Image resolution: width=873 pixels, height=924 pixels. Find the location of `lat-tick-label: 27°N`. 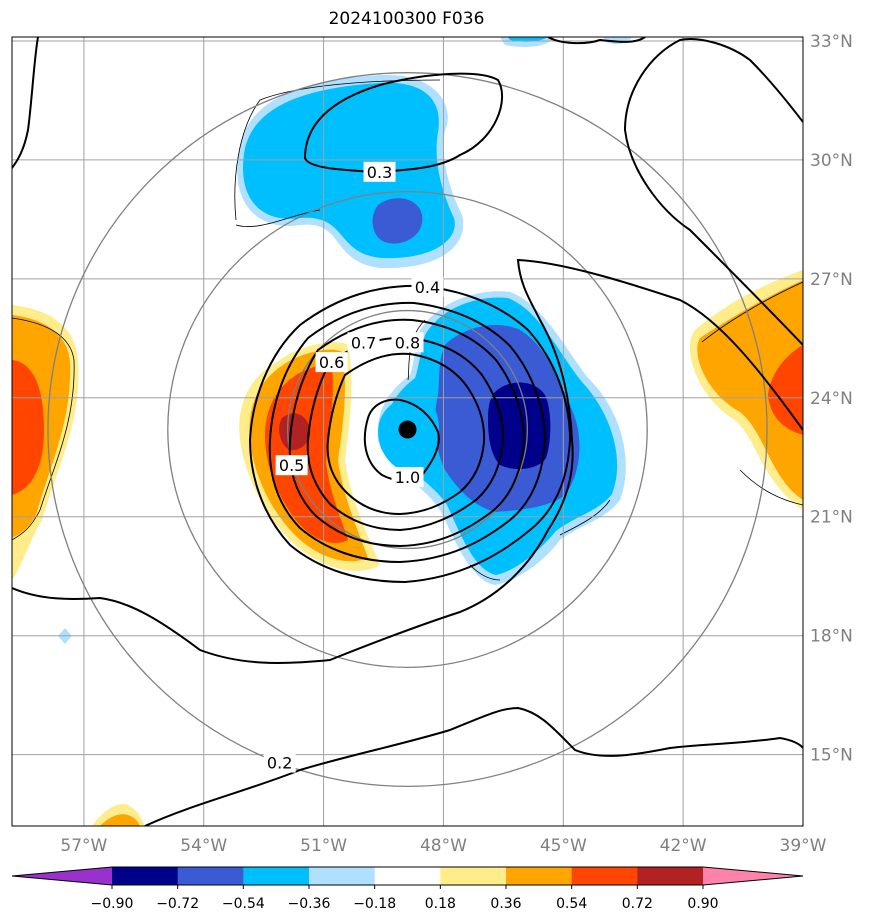

lat-tick-label: 27°N is located at coordinates (831, 280).